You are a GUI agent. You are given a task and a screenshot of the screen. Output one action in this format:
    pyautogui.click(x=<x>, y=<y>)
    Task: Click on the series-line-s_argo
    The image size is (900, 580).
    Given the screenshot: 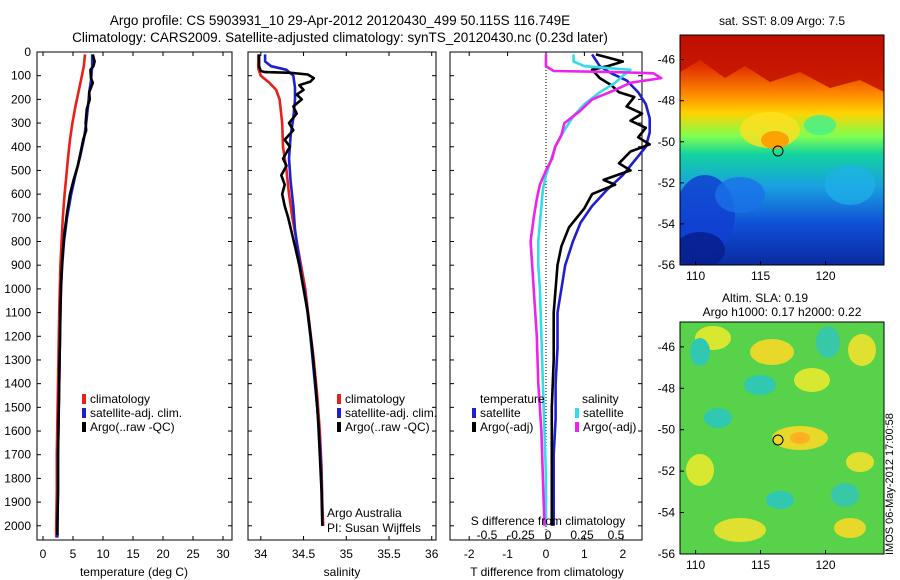 What is the action you would take?
    pyautogui.click(x=596, y=290)
    